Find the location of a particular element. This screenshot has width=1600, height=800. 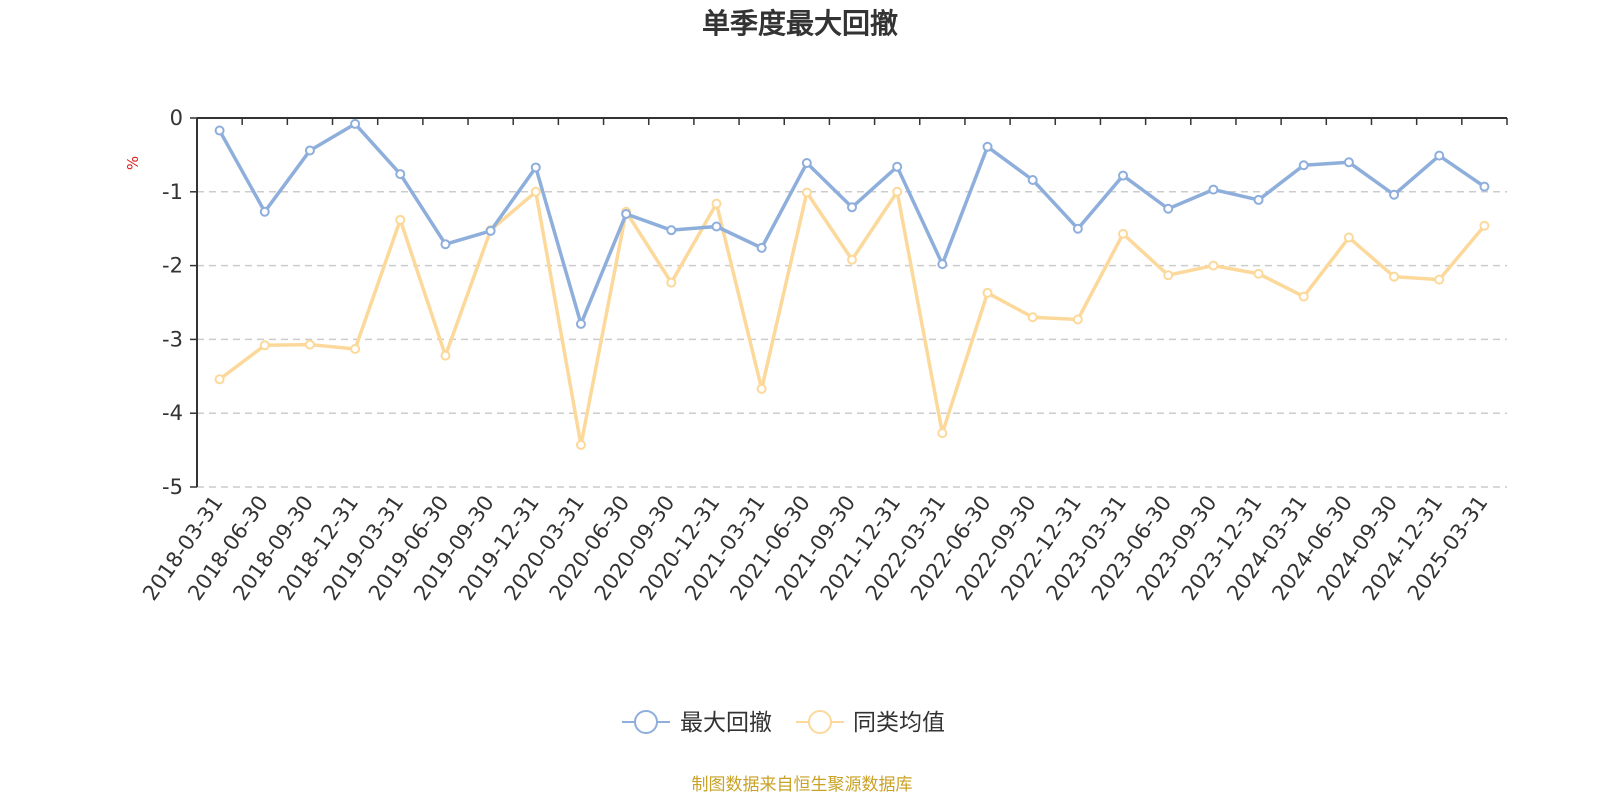

y-tick-label: -5 is located at coordinates (172, 487).